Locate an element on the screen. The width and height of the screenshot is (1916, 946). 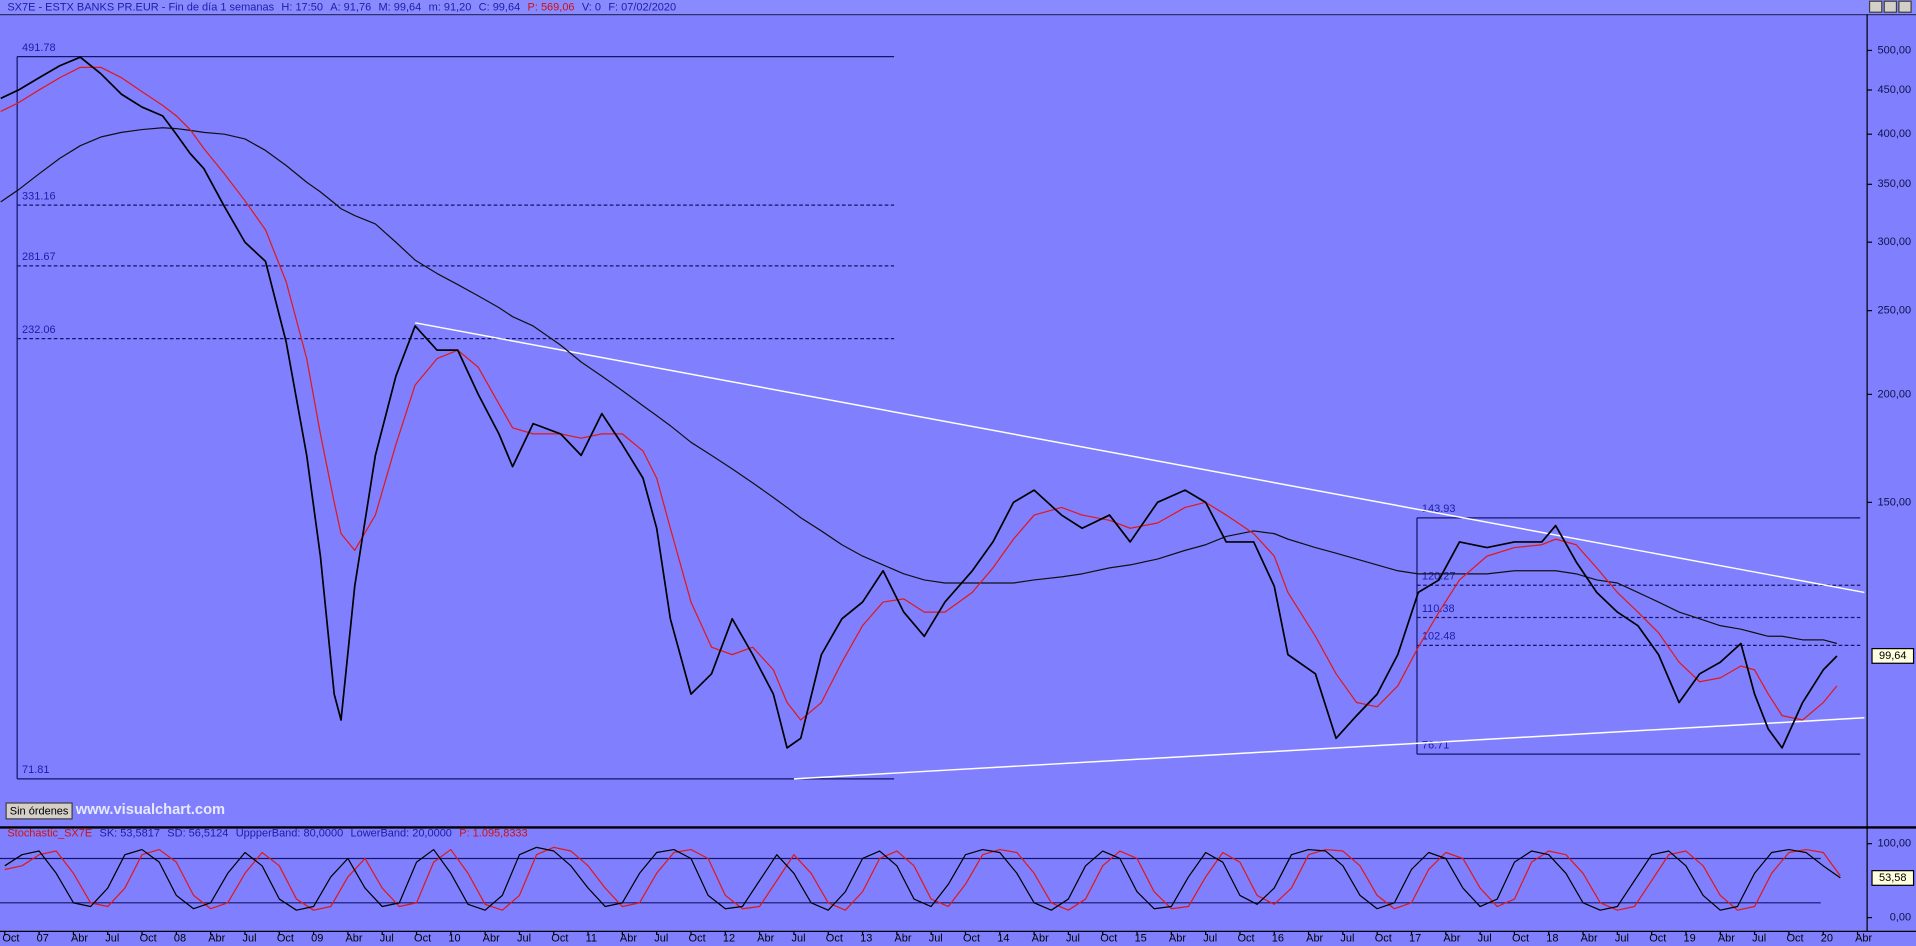
header-item: F: 07/02/2020 is located at coordinates (642, 7).